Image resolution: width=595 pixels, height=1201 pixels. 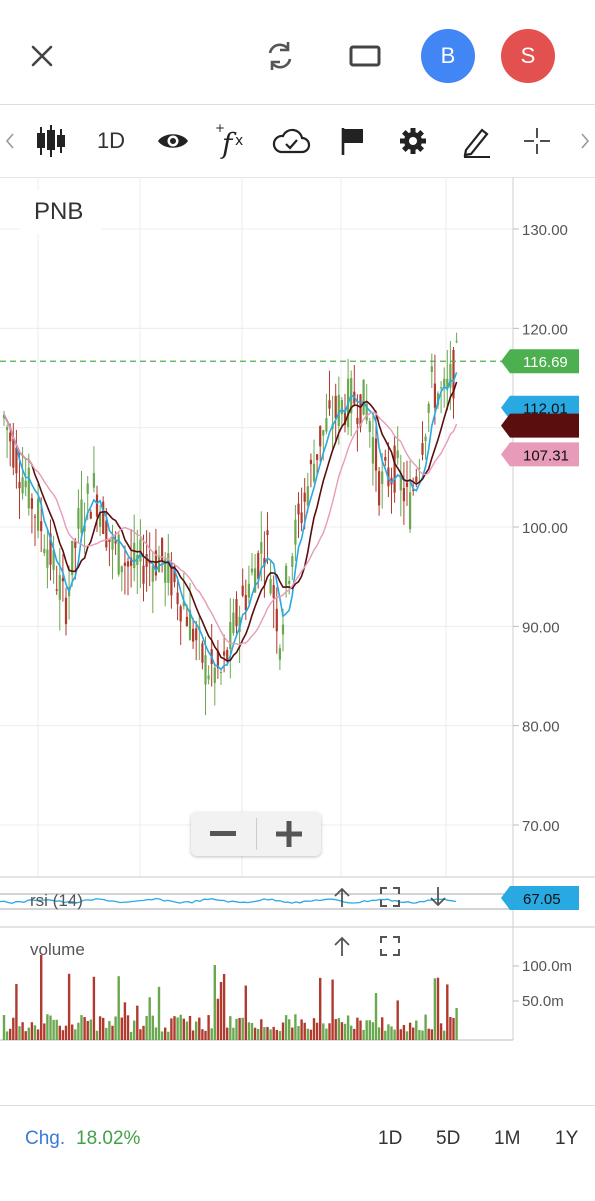 What do you see at coordinates (413, 141) in the screenshot?
I see `gear-icon` at bounding box center [413, 141].